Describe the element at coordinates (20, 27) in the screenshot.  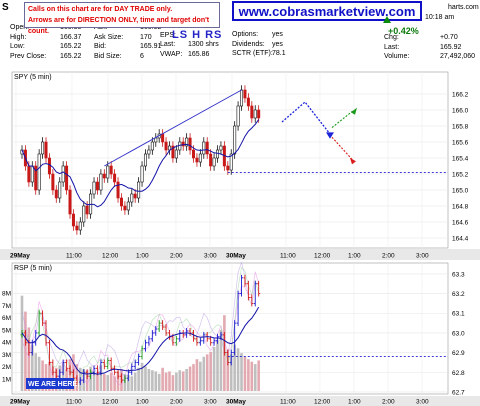
I see `quote-label: Open:` at that location.